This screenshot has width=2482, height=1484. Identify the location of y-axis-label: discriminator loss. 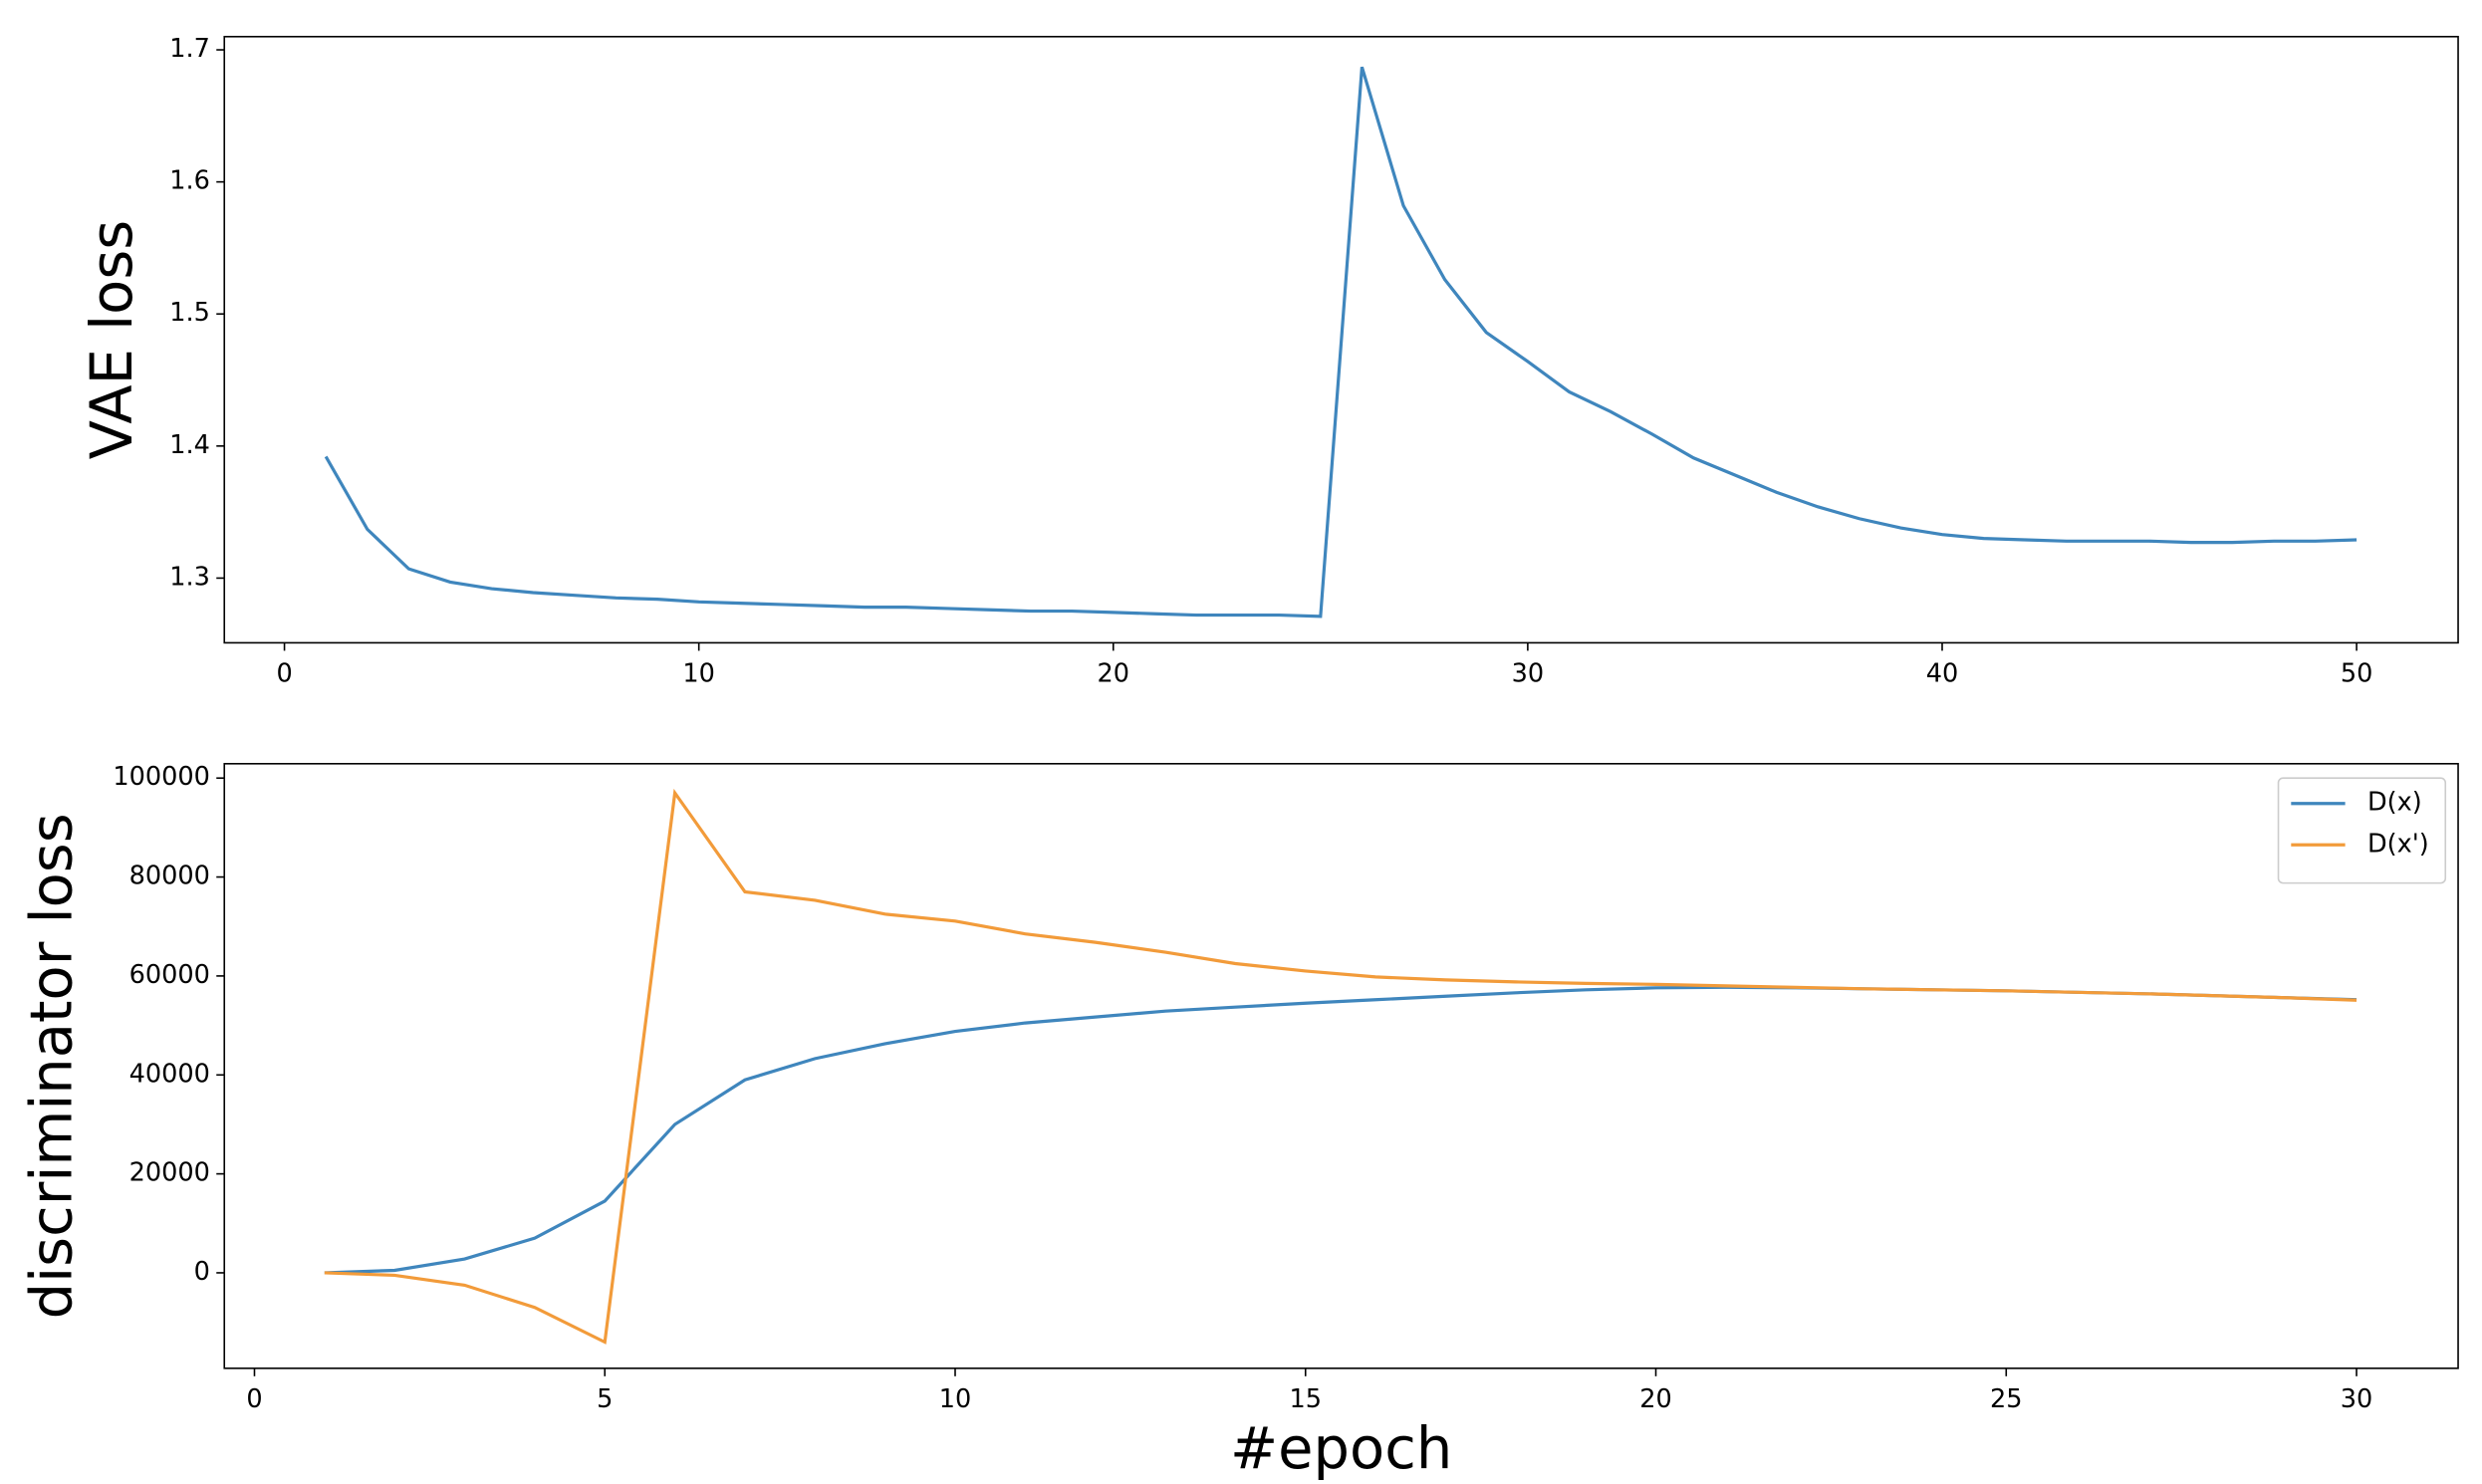
(52, 1066).